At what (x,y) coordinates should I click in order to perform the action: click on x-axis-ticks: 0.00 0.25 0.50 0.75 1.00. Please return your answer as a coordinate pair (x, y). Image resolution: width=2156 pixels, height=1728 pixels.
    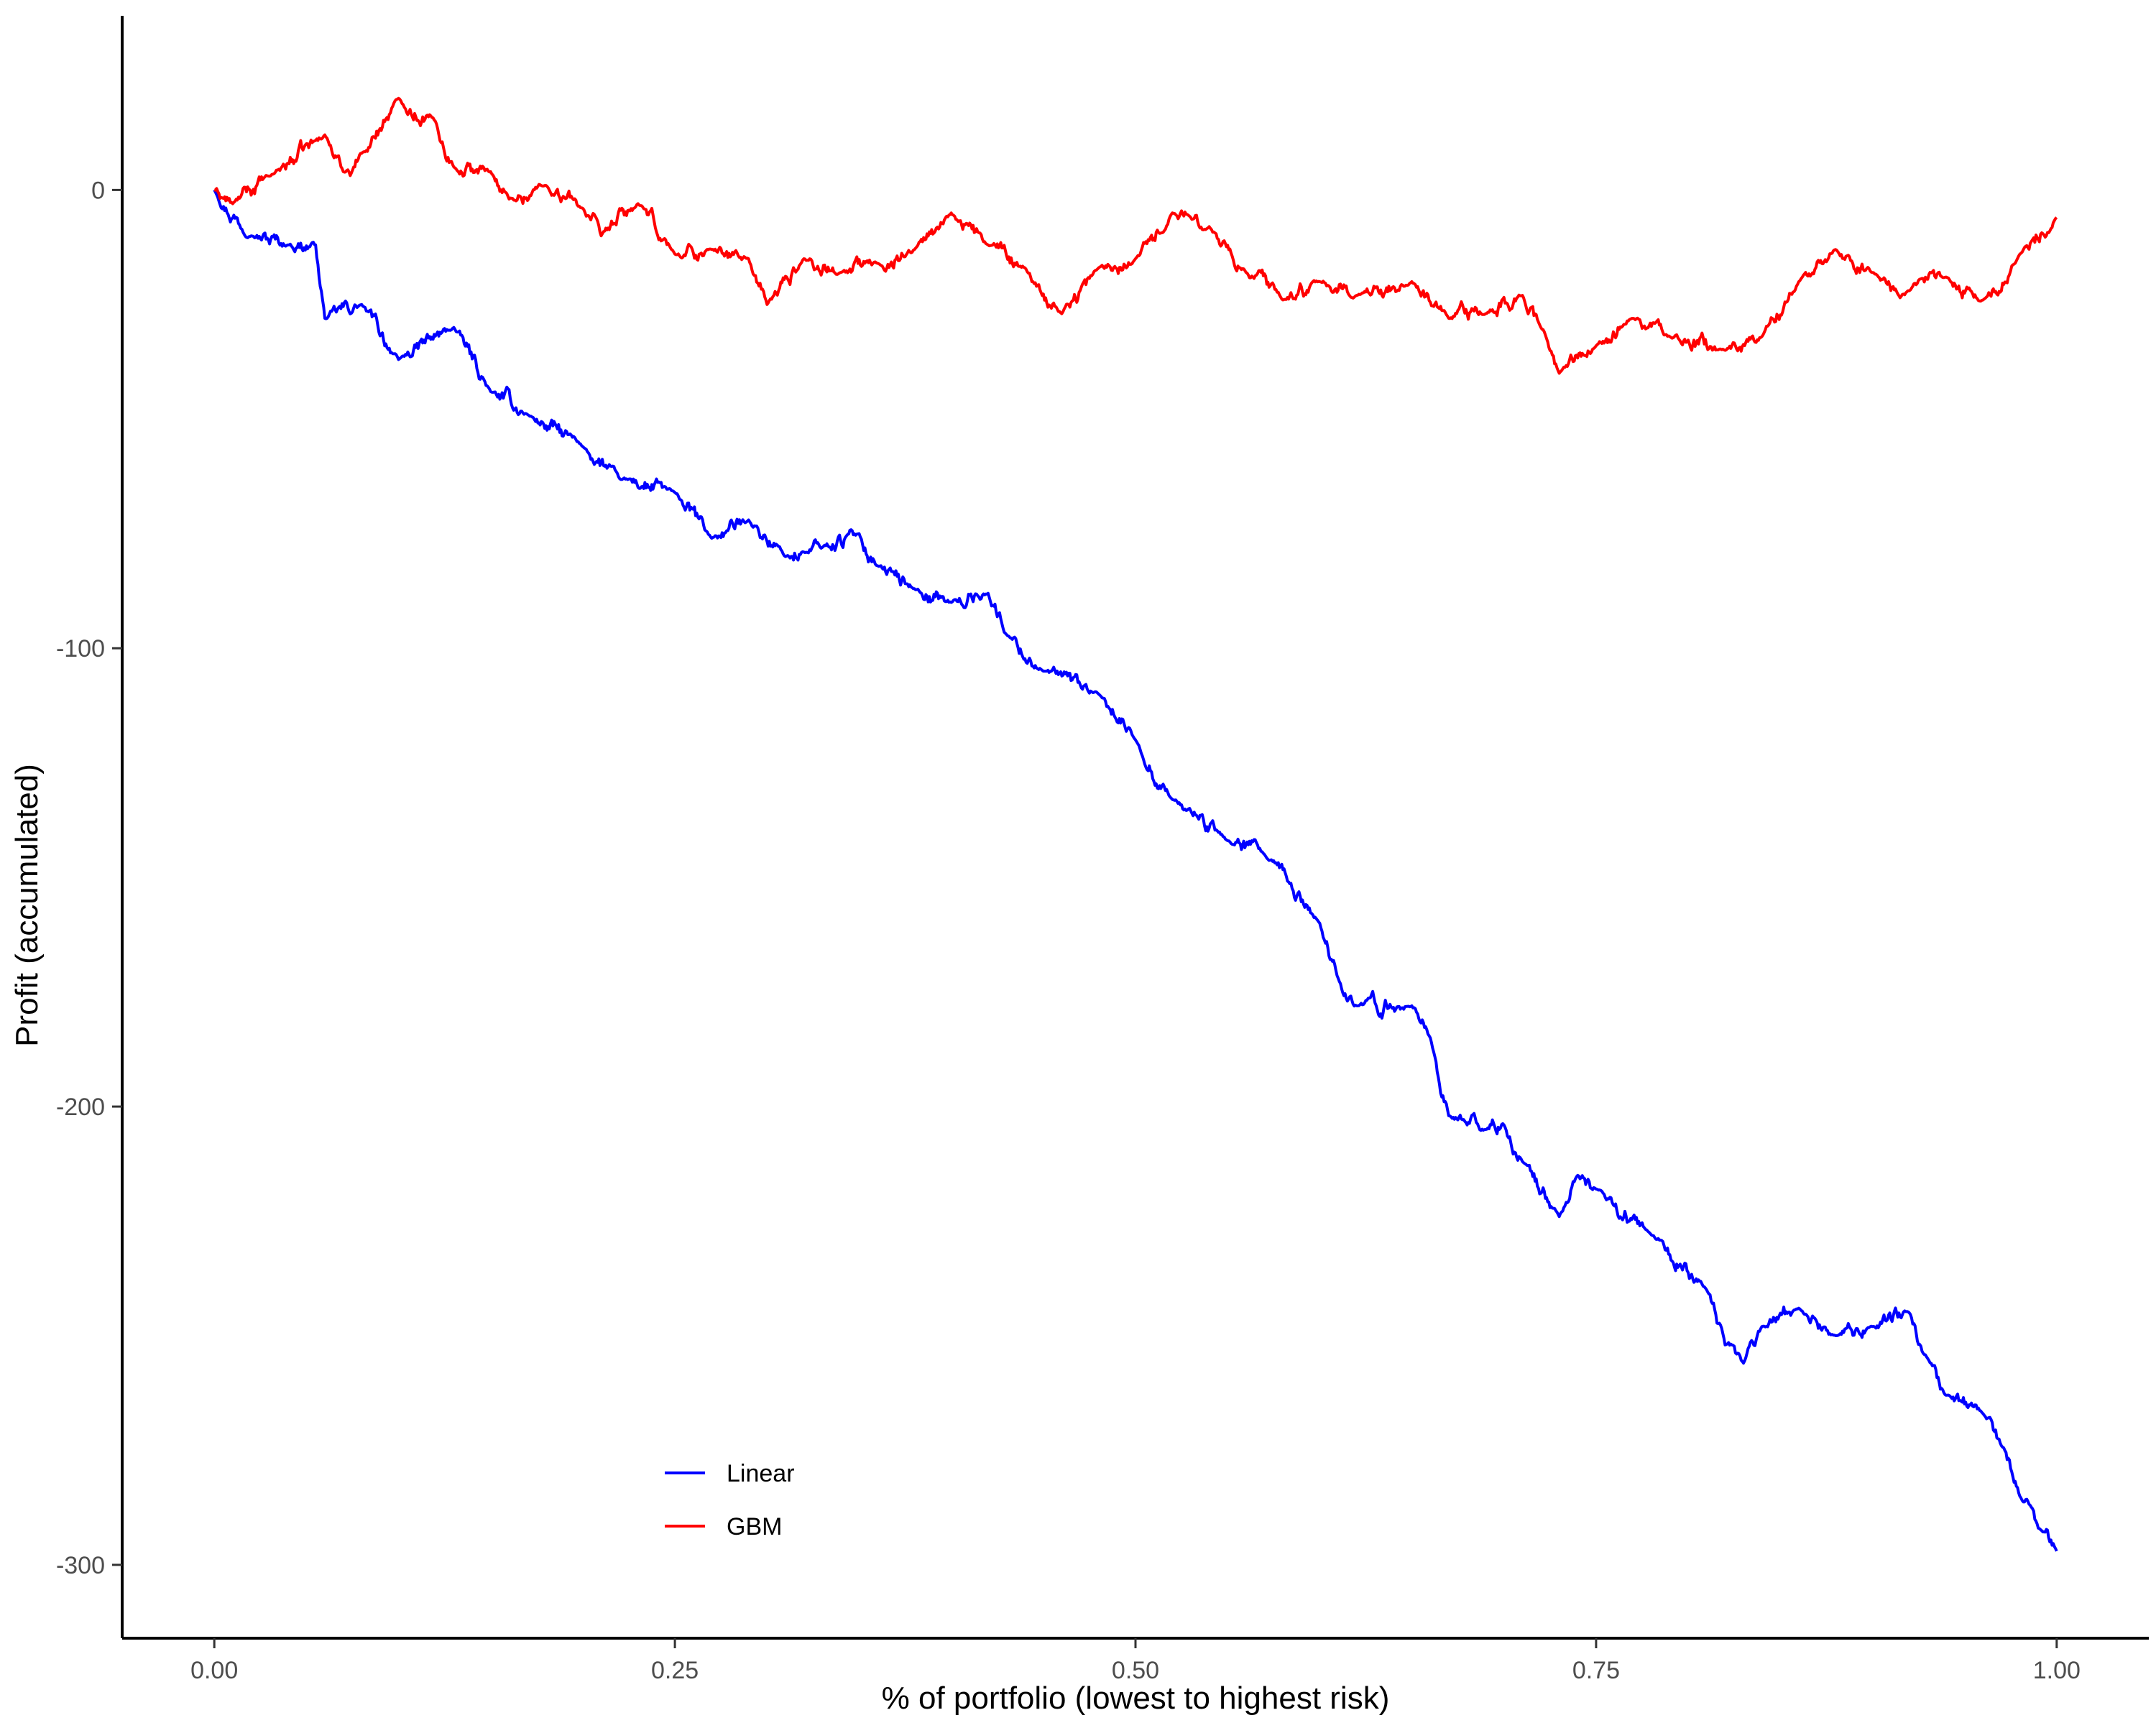
    Looking at the image, I should click on (1136, 1661).